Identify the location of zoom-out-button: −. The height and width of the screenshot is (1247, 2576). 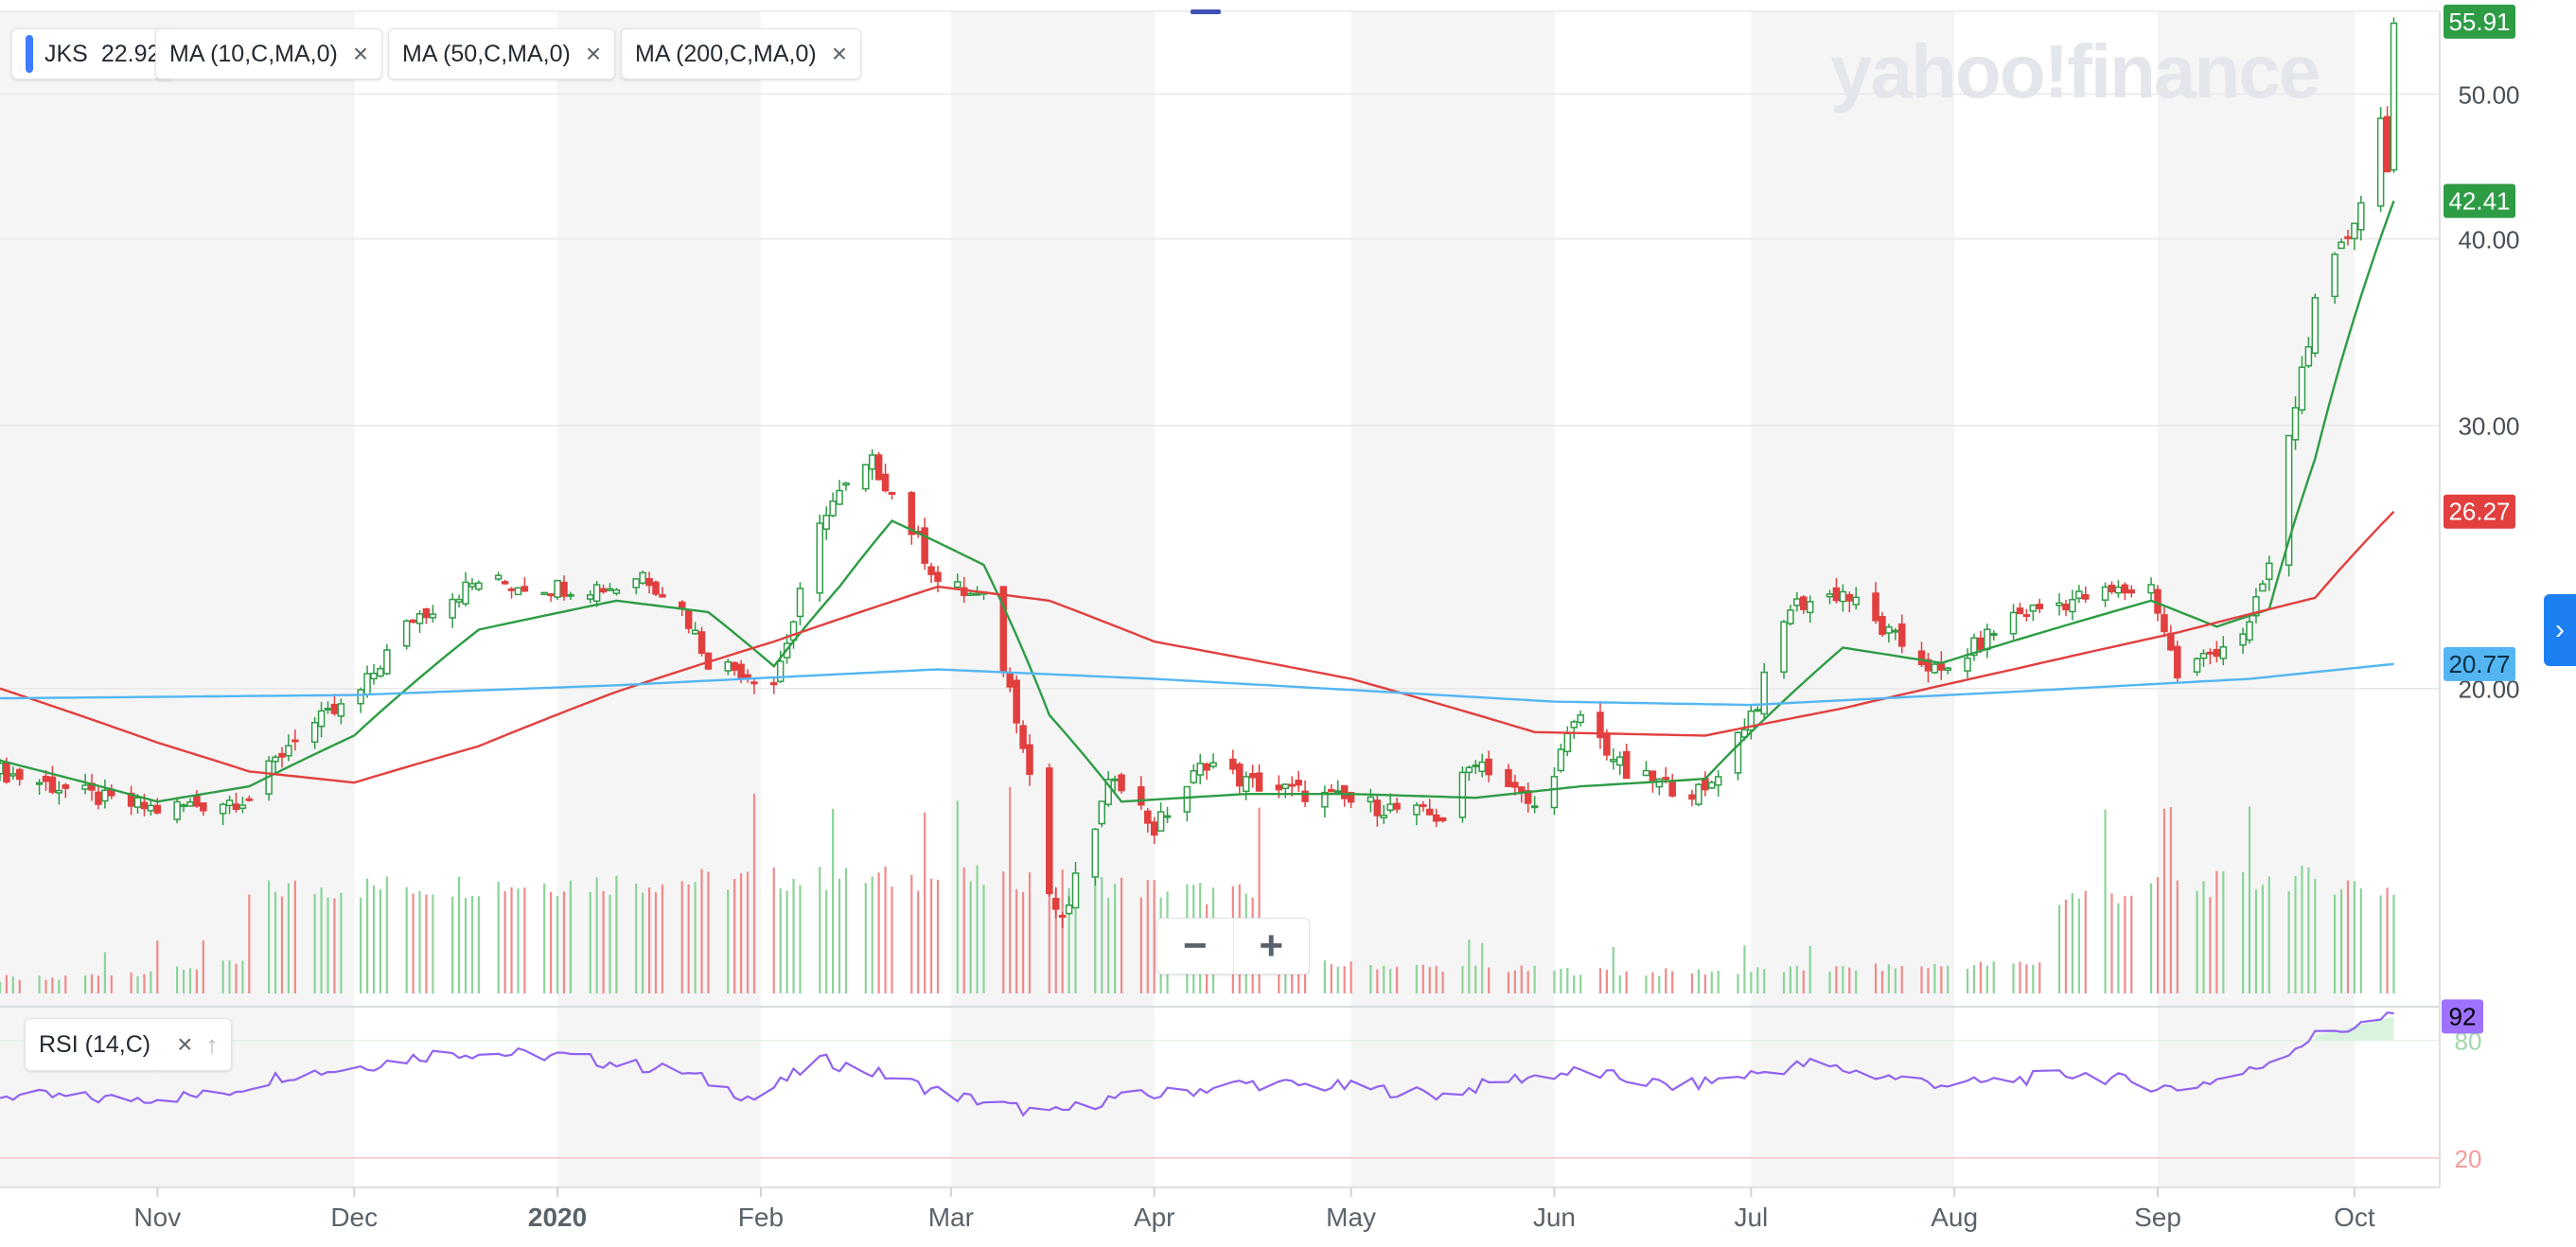
(1195, 945).